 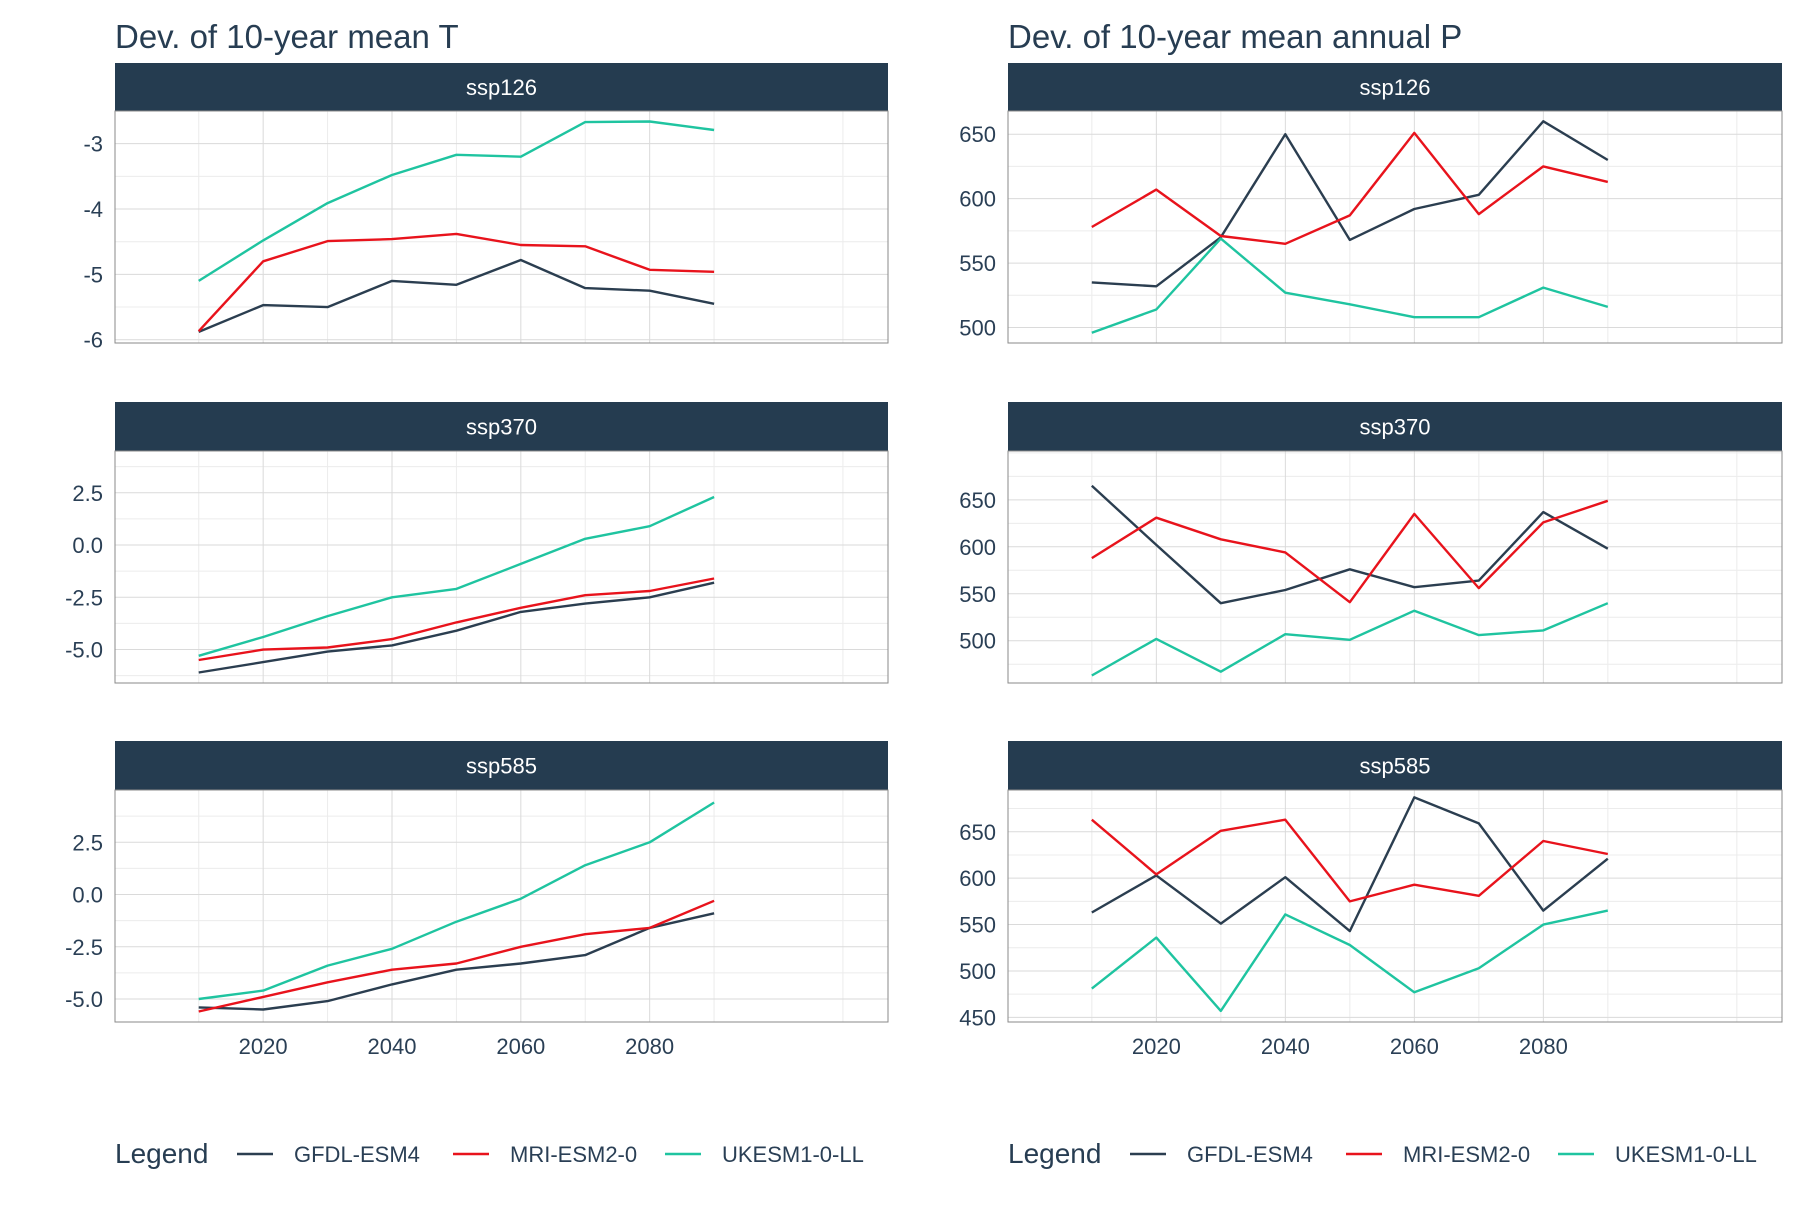 What do you see at coordinates (1235, 36) in the screenshot?
I see `chart-title: Dev. of 10-year mean annual P` at bounding box center [1235, 36].